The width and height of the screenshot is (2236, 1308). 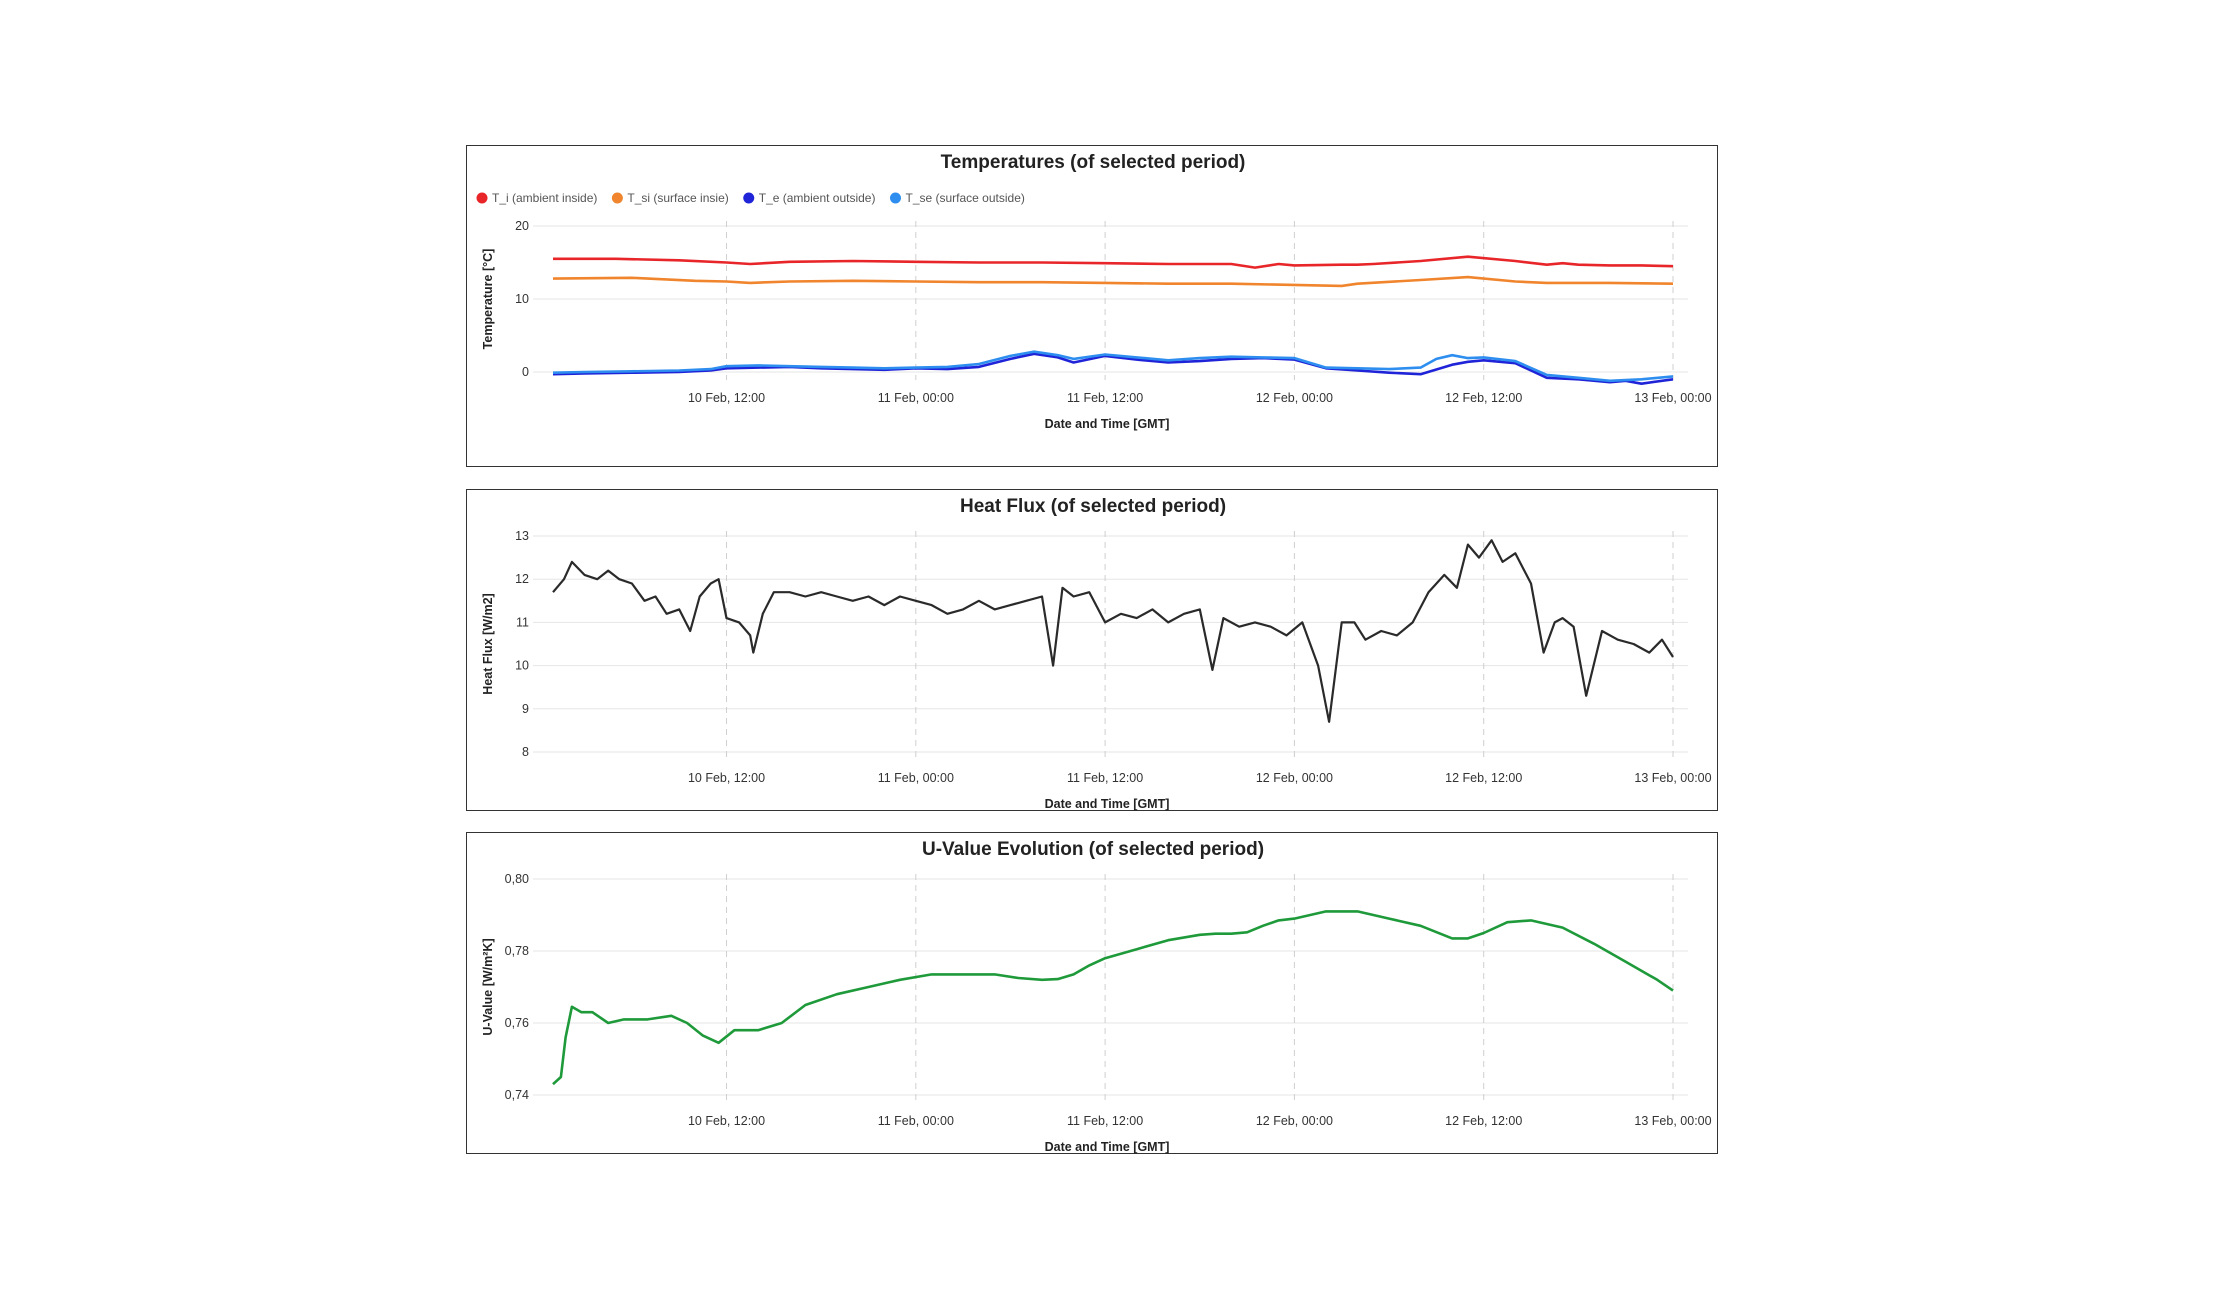 What do you see at coordinates (488, 299) in the screenshot?
I see `y-axis-label: Temperature [°C]` at bounding box center [488, 299].